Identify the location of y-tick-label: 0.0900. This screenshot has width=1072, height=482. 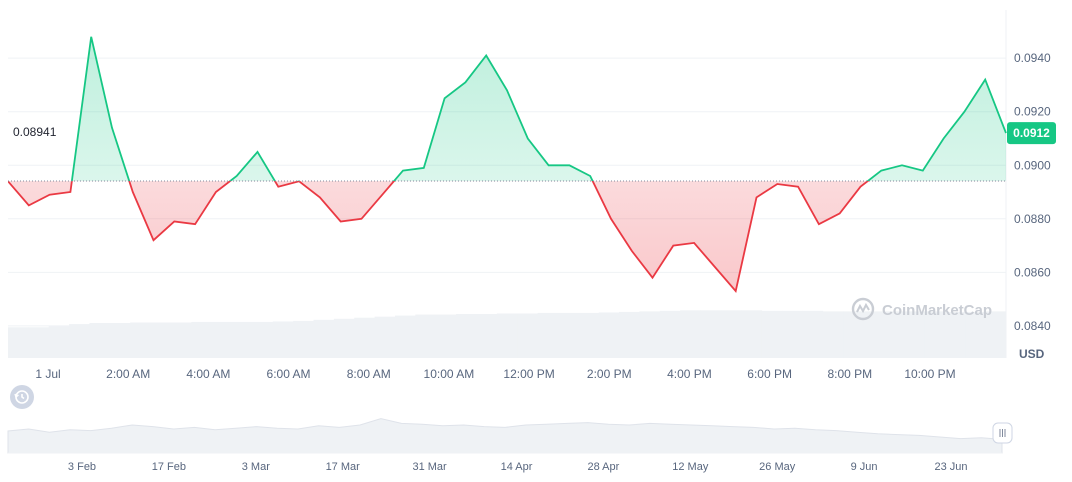
(1032, 165).